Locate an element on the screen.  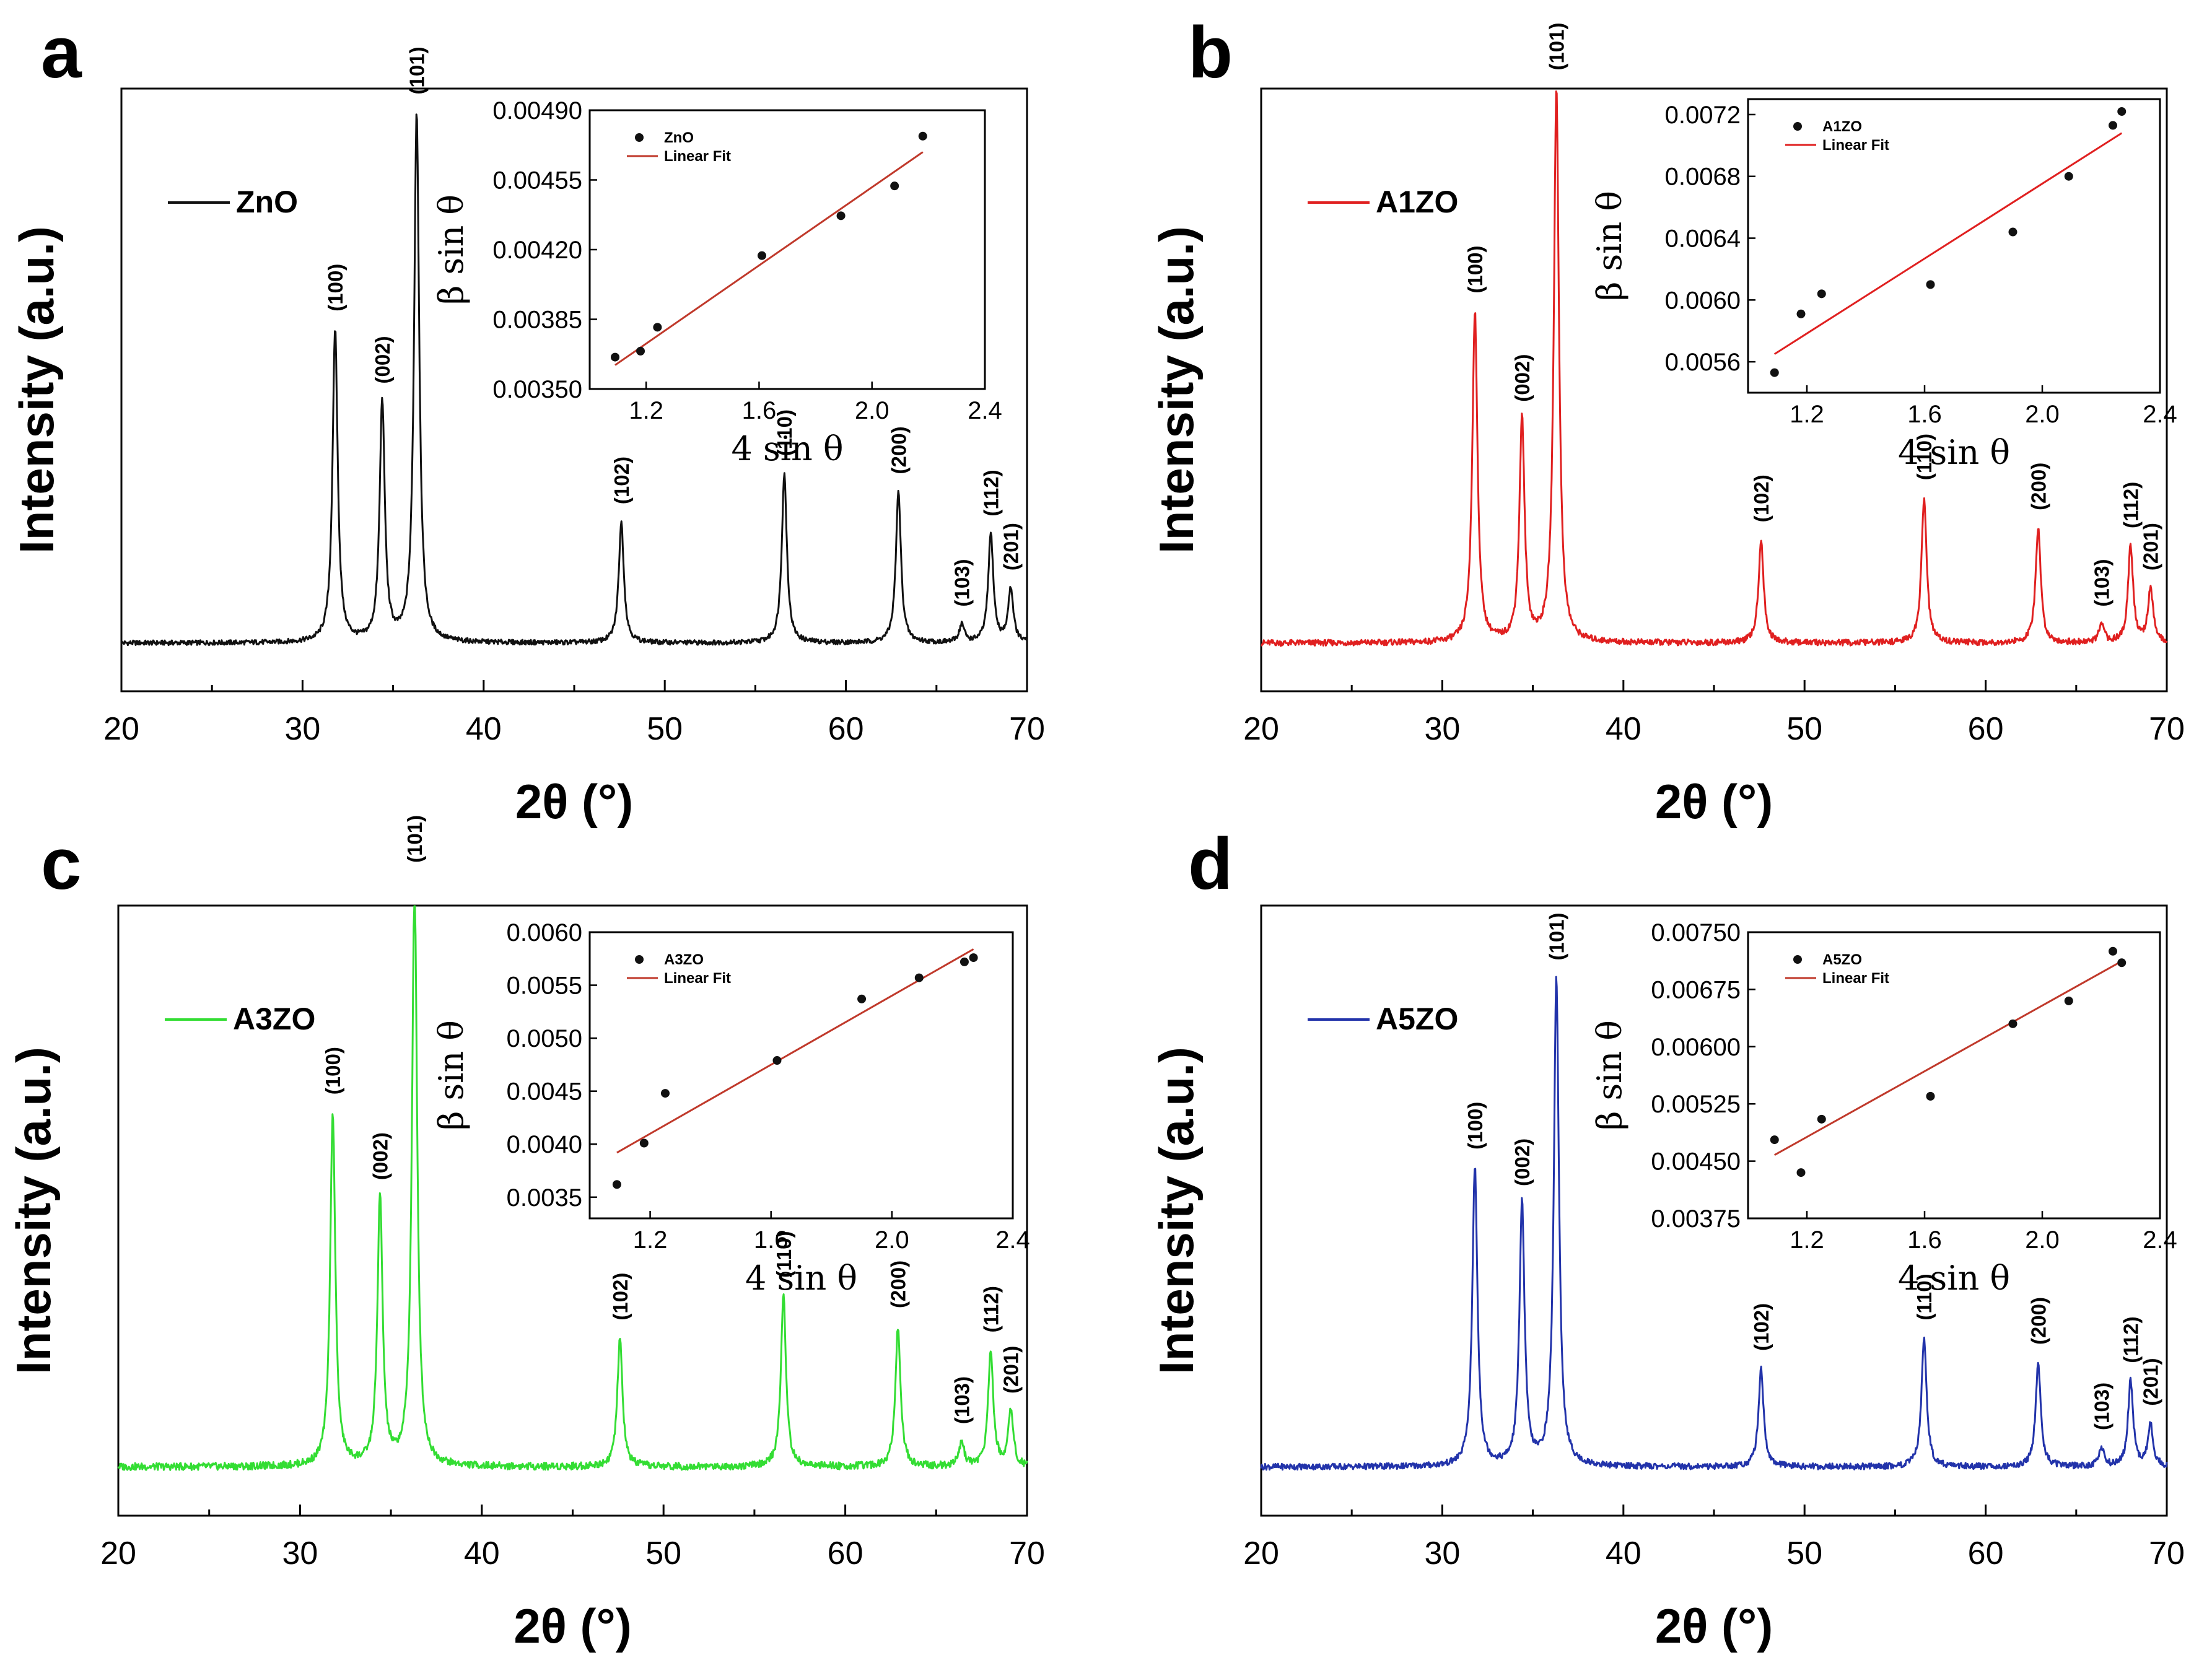
peak-label: (112) is located at coordinates (2132, 1340).